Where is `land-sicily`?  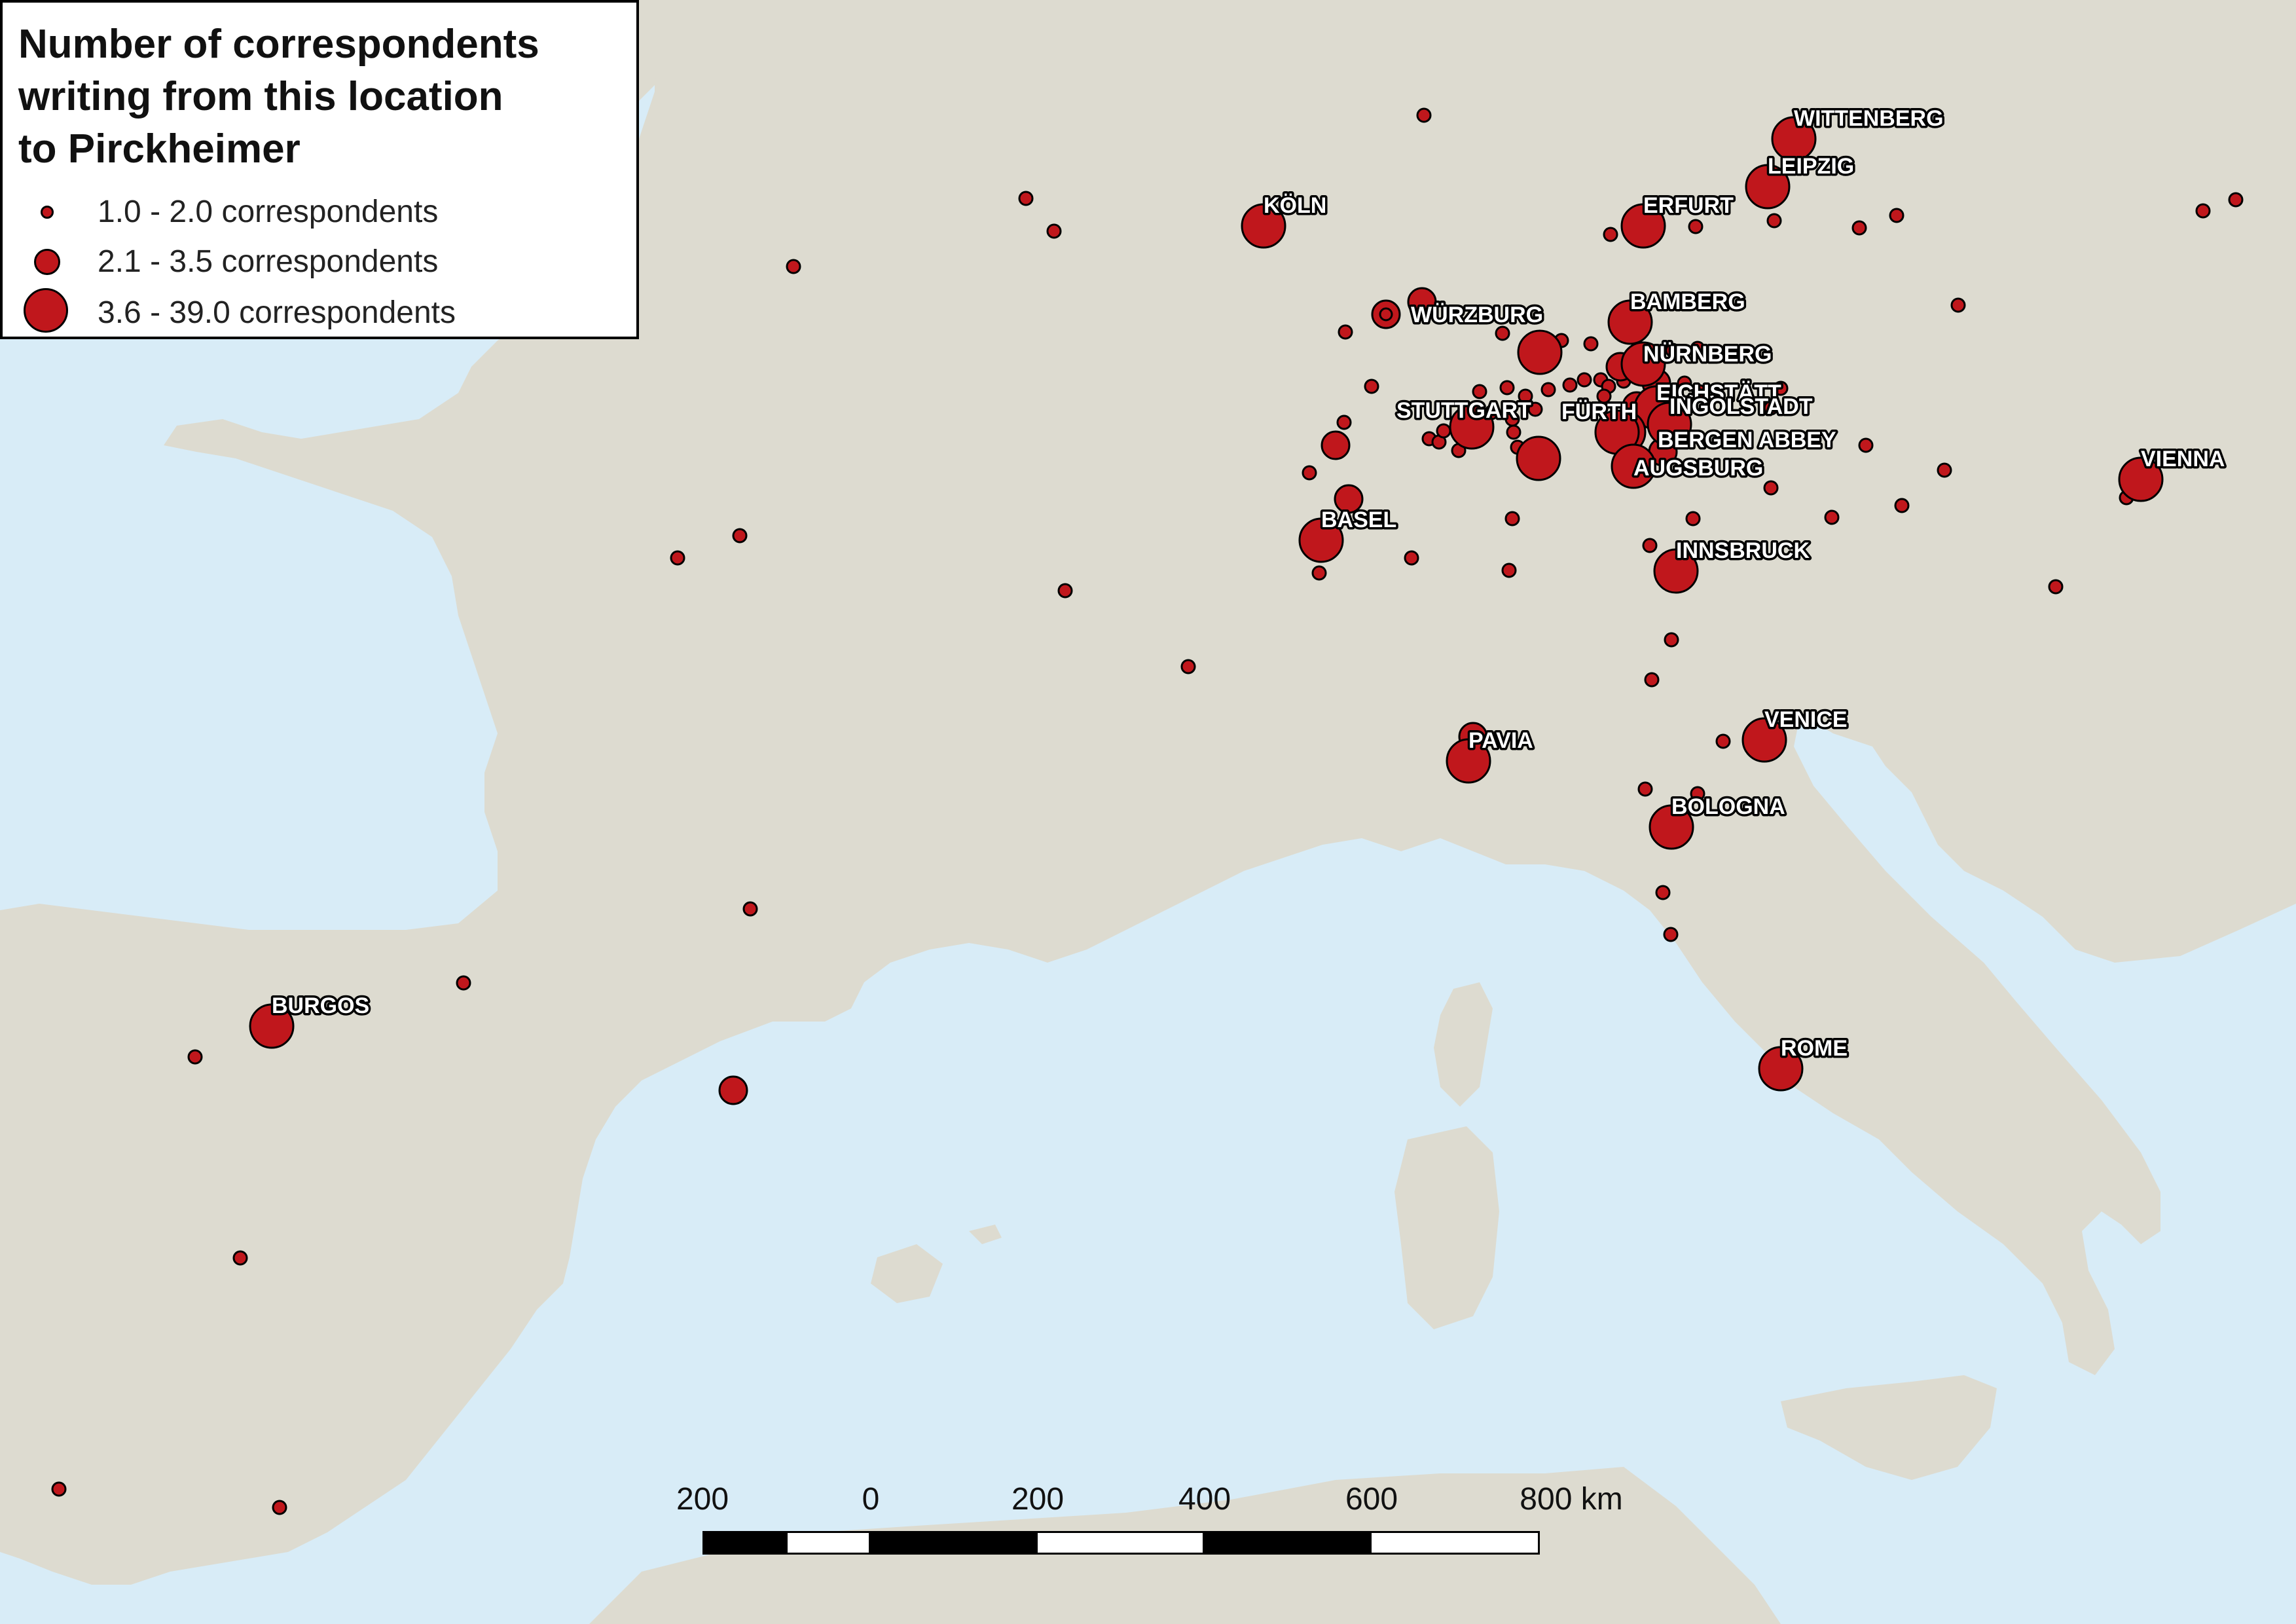 land-sicily is located at coordinates (1889, 1427).